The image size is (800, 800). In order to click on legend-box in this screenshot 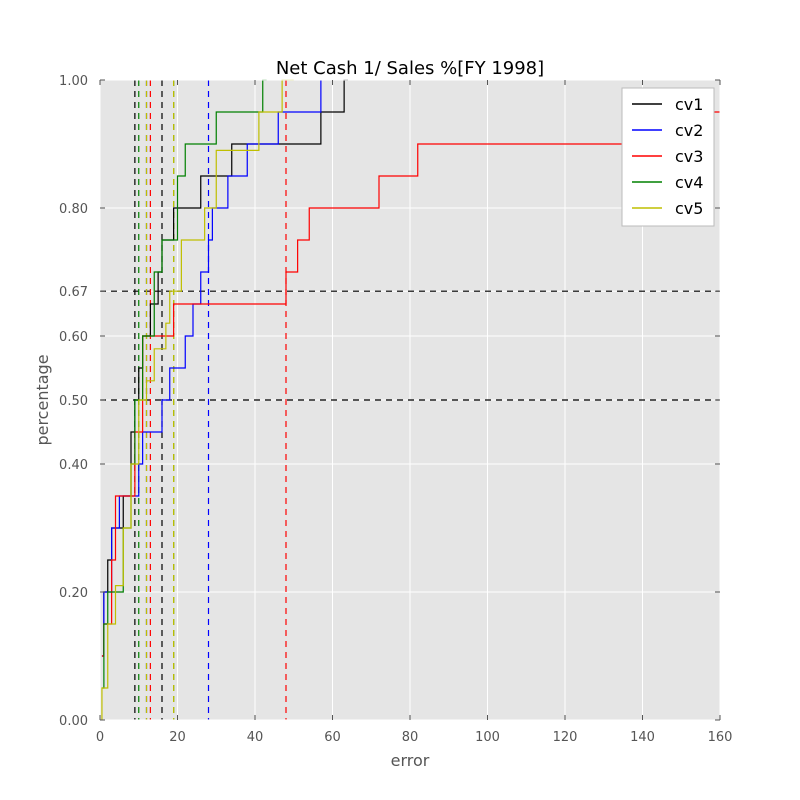, I will do `click(668, 157)`.